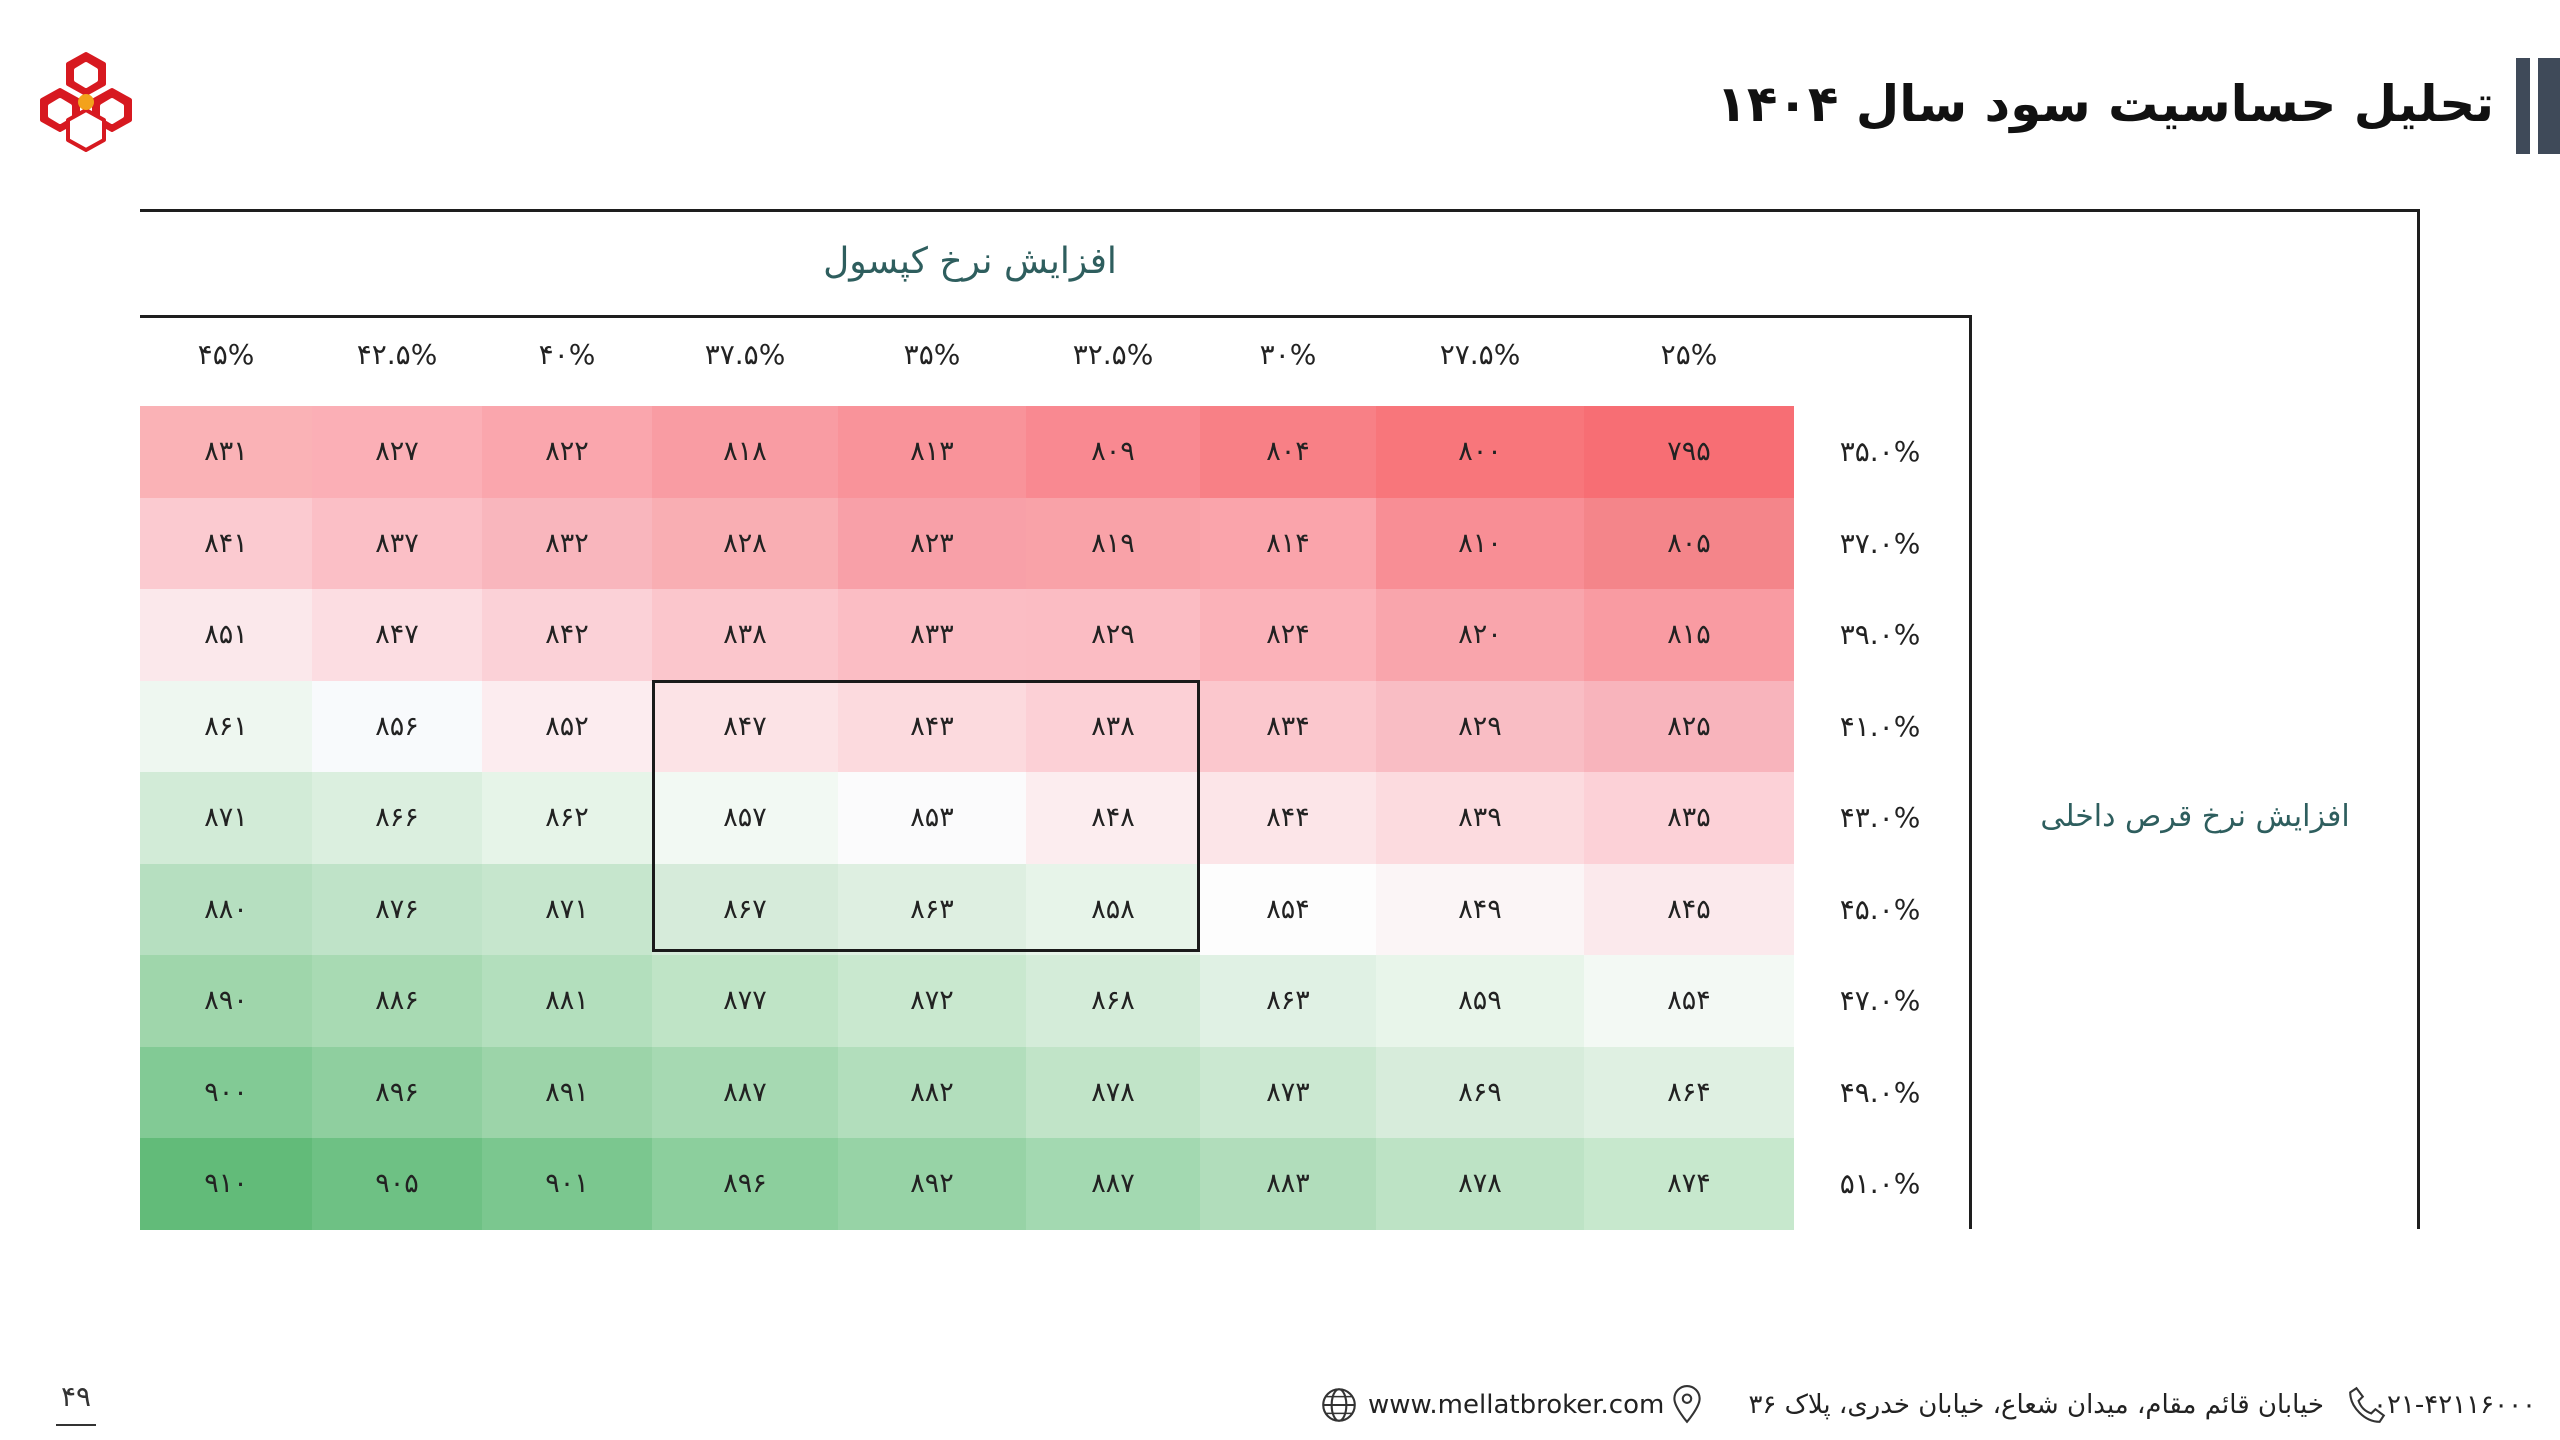 Image resolution: width=2560 pixels, height=1440 pixels. I want to click on table-cell: ۸۴۵, so click(1689, 909).